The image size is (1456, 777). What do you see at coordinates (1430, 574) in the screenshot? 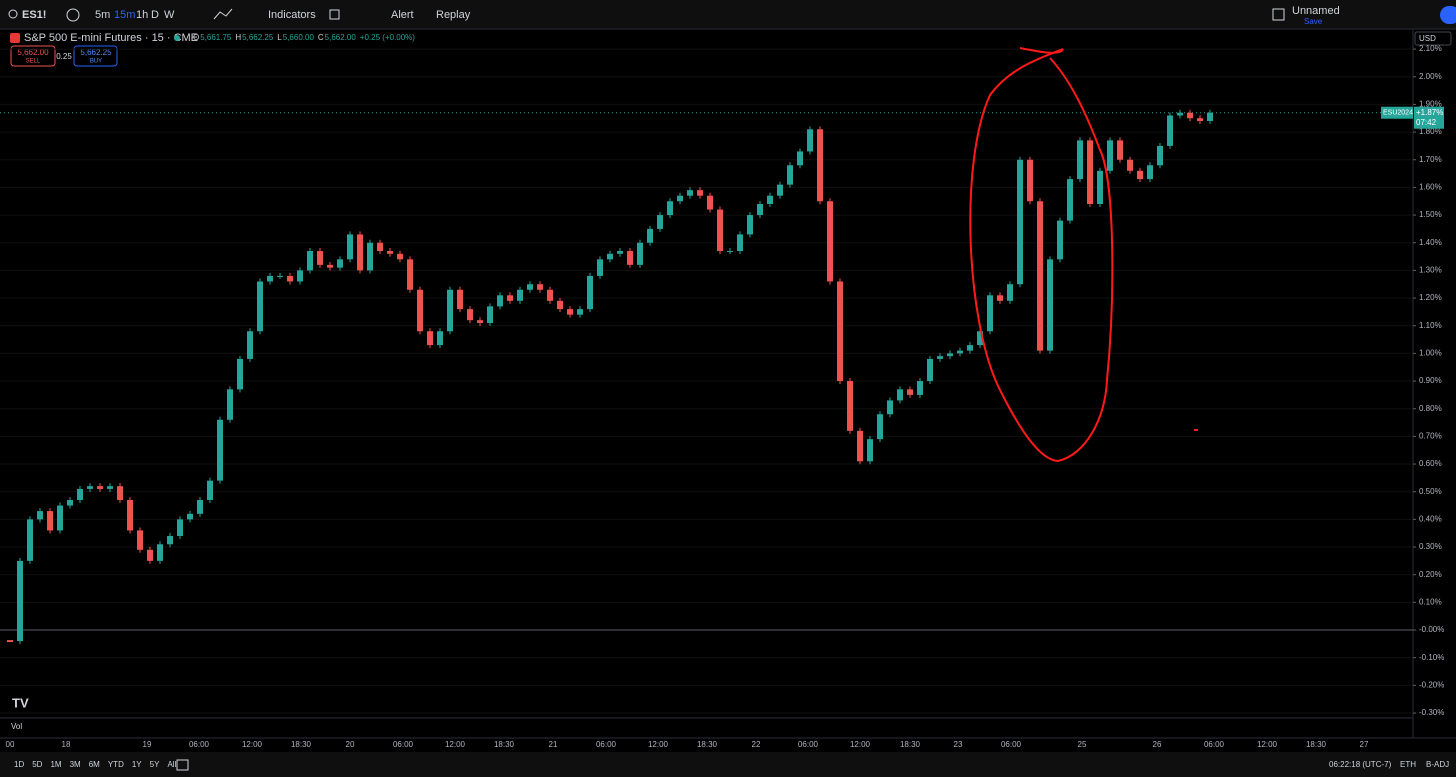
I see `y-tick-label: 0.20%` at bounding box center [1430, 574].